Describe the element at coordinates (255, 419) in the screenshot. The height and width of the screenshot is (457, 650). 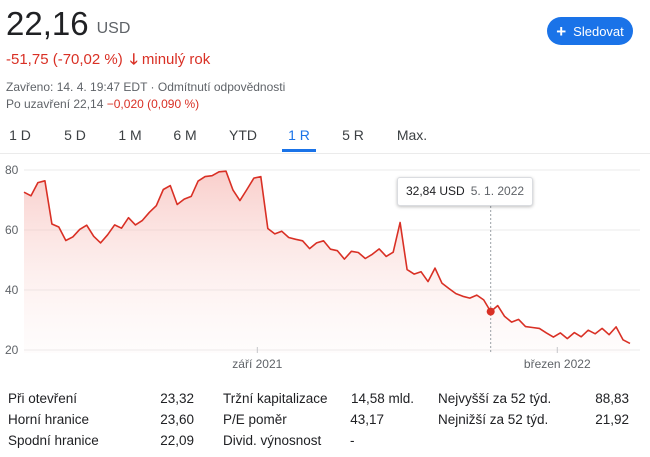
I see `stat-label-pe-ratio: P/E poměr` at that location.